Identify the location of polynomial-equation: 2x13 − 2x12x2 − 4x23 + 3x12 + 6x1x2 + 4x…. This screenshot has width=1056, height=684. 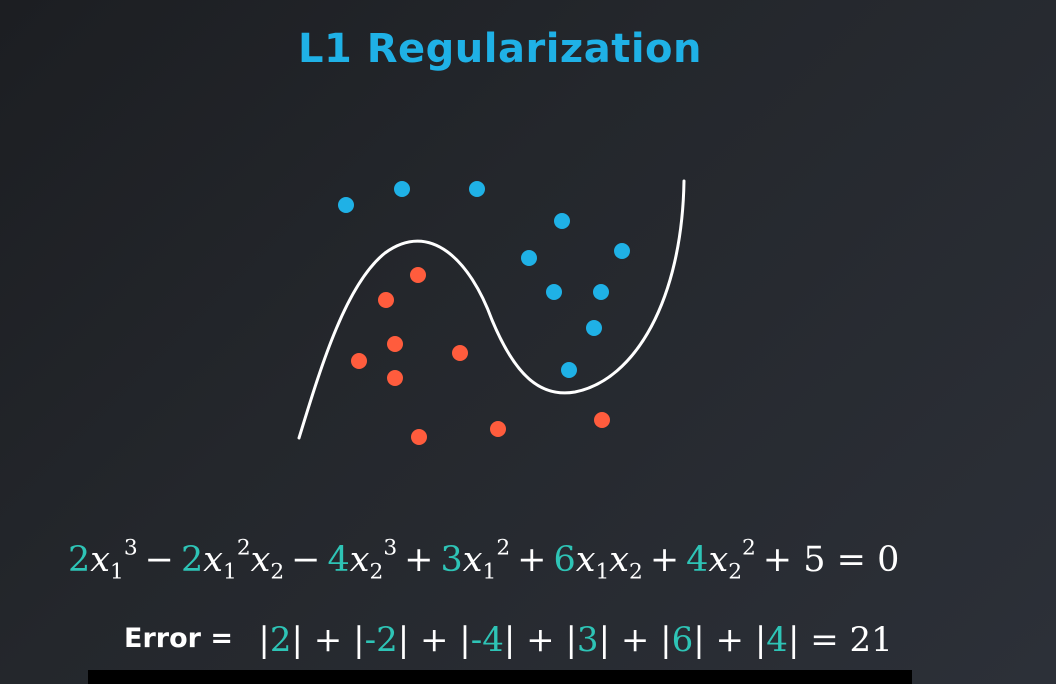
(484, 560).